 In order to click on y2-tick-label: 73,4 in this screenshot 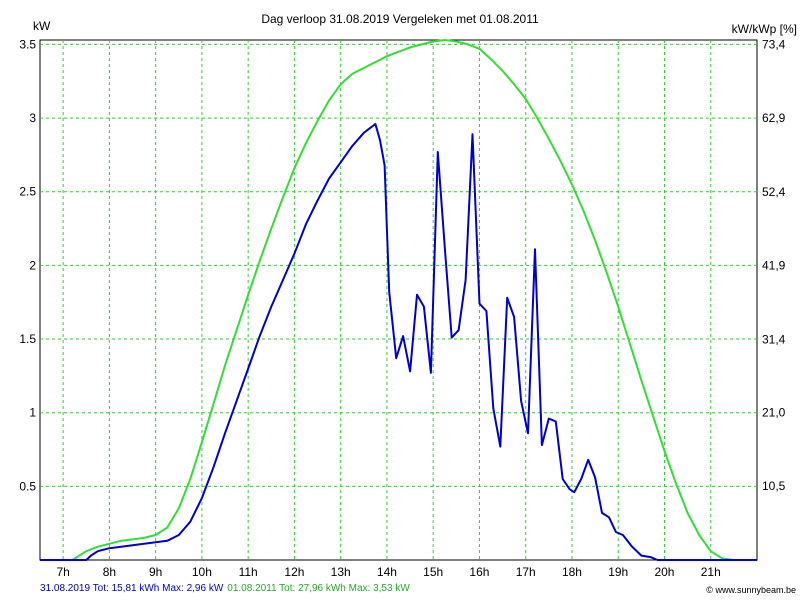, I will do `click(774, 44)`.